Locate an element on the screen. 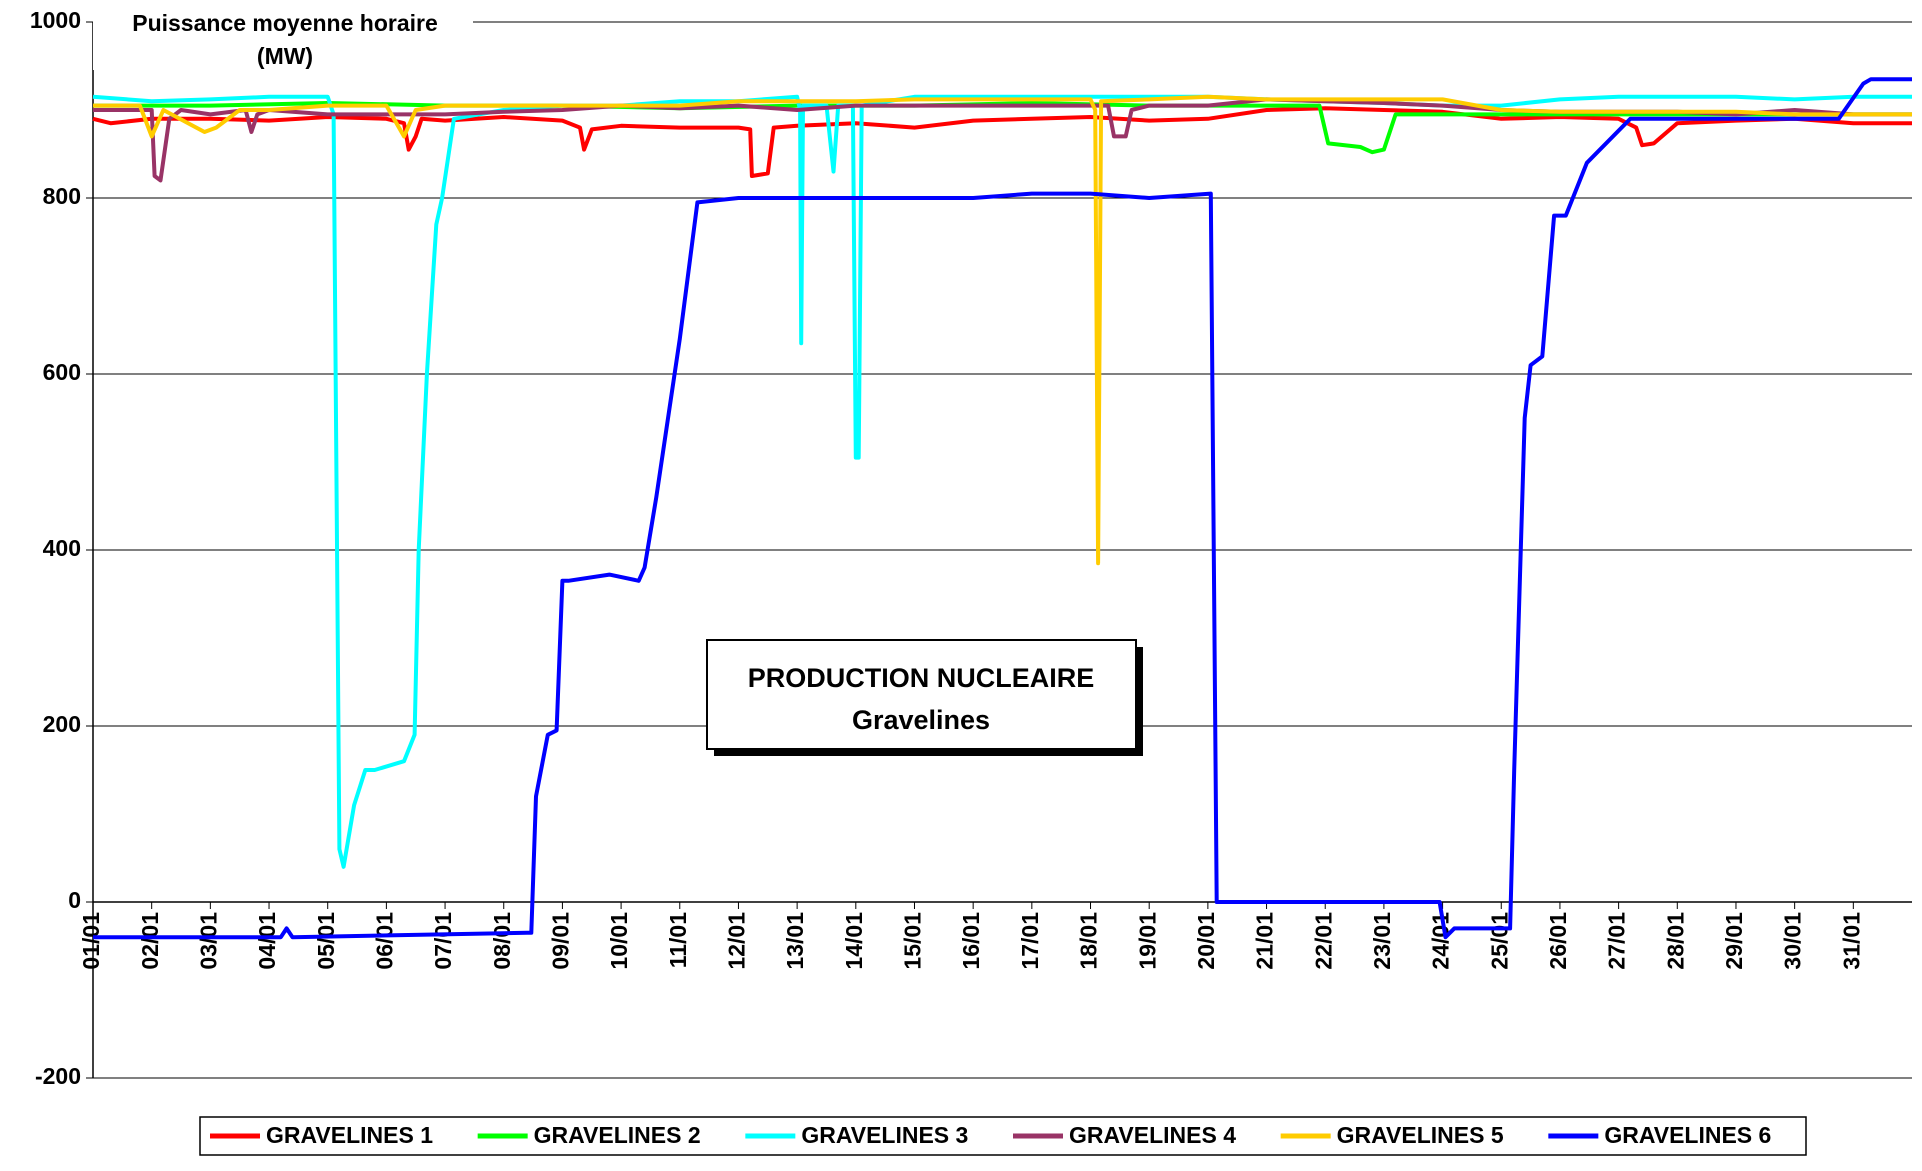  x-tick-label: 14/01 is located at coordinates (854, 941).